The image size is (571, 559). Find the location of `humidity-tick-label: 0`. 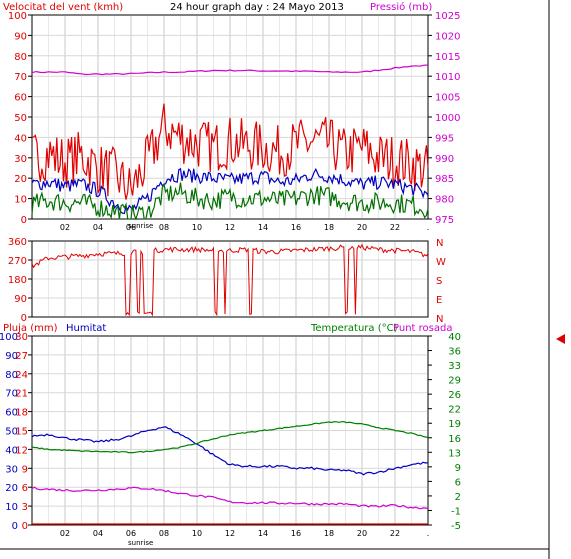

humidity-tick-label: 0 is located at coordinates (15, 526).